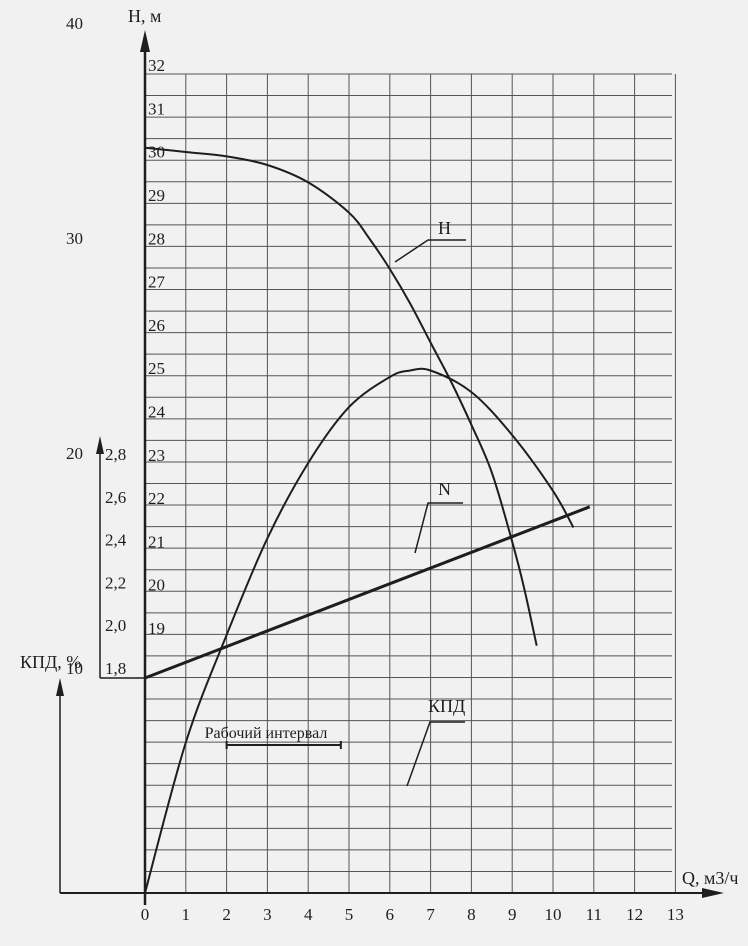 Image resolution: width=748 pixels, height=946 pixels. I want to click on q-tick-label: 9, so click(512, 914).